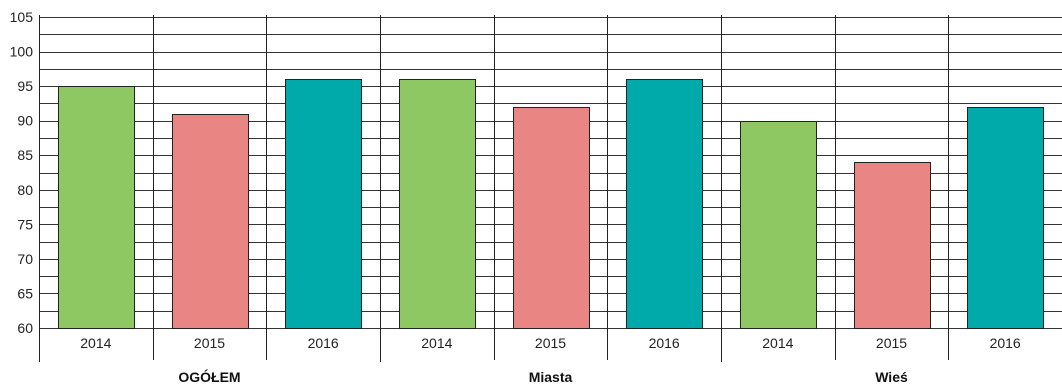 The image size is (1062, 387). Describe the element at coordinates (25, 155) in the screenshot. I see `y-tick-label: 85` at that location.